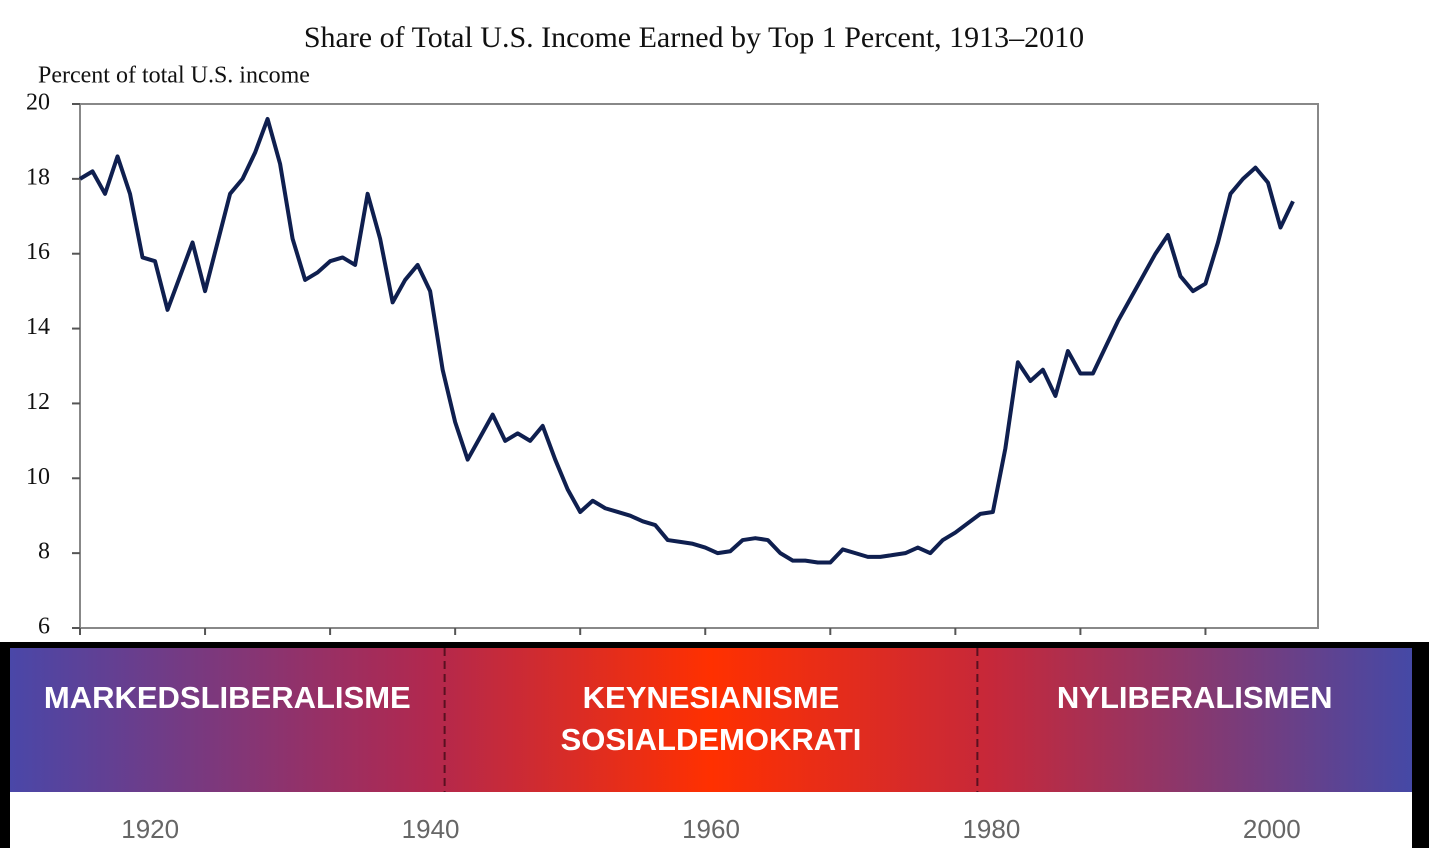  What do you see at coordinates (38, 103) in the screenshot?
I see `y-tick-label: 20` at bounding box center [38, 103].